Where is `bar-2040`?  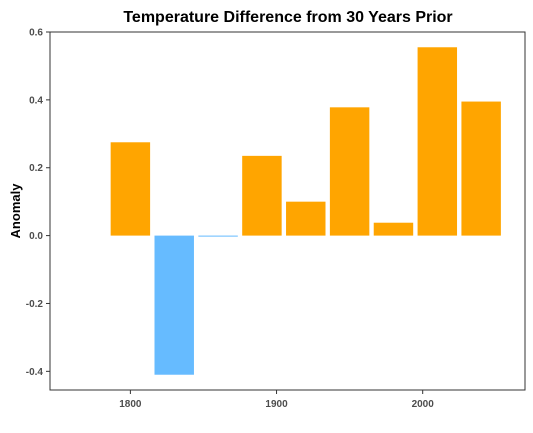 bar-2040 is located at coordinates (481, 168).